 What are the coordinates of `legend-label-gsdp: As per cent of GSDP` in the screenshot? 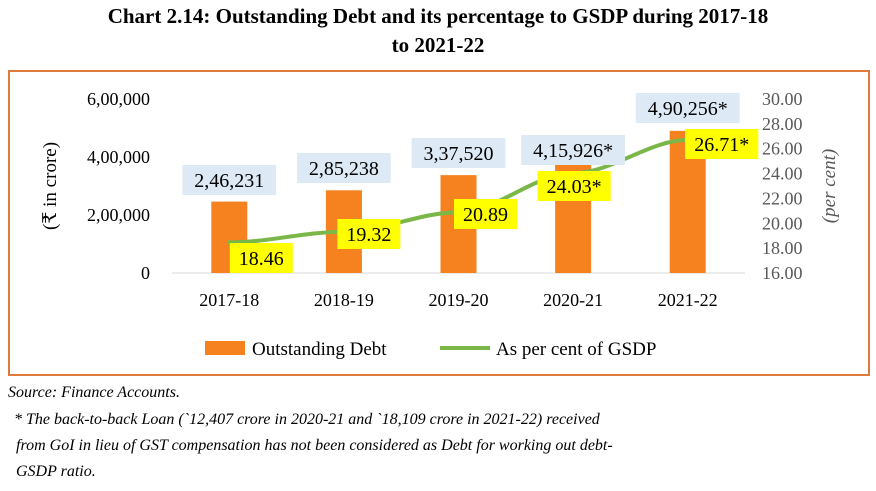 It's located at (576, 349).